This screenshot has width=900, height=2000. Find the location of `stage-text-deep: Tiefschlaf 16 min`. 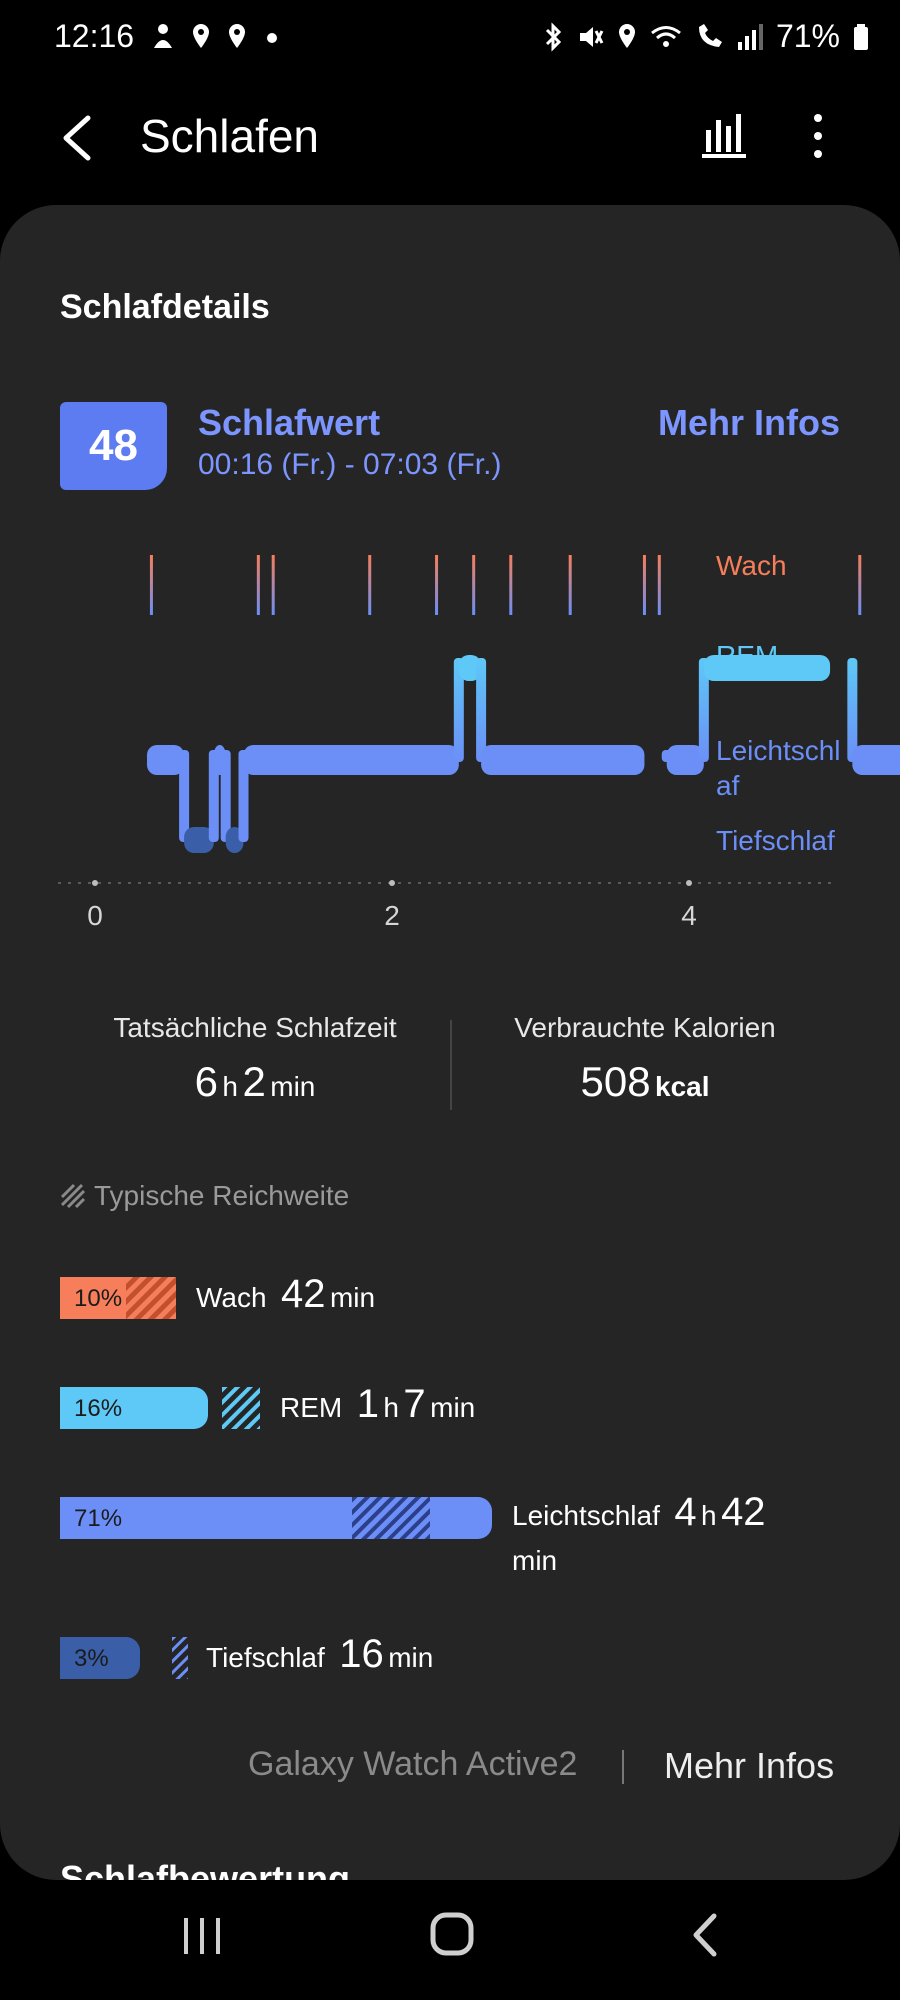

stage-text-deep: Tiefschlaf 16 min is located at coordinates (319, 1654).